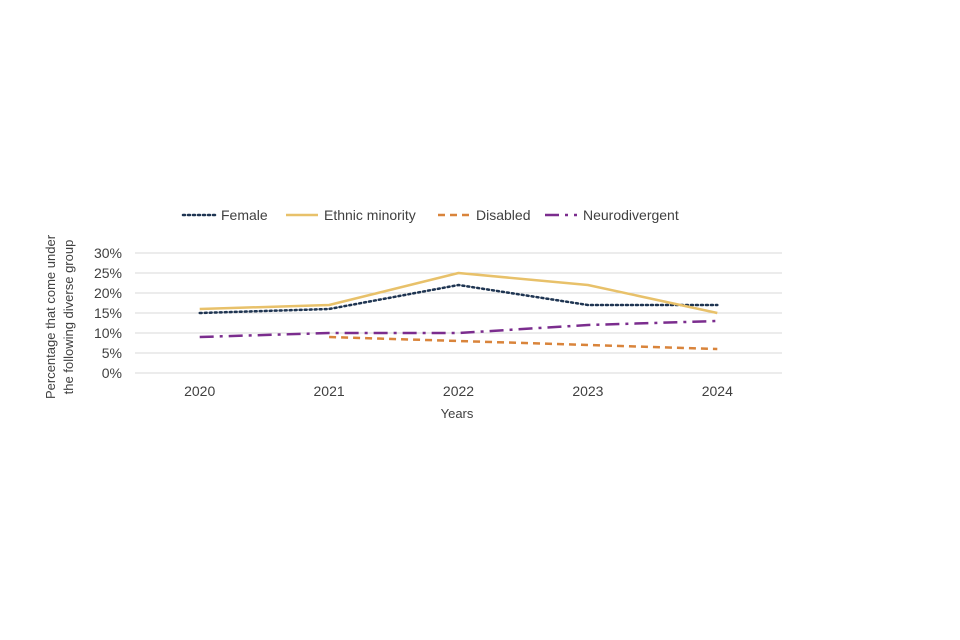 The image size is (960, 640). Describe the element at coordinates (631, 215) in the screenshot. I see `legend-label: Neurodivergent` at that location.